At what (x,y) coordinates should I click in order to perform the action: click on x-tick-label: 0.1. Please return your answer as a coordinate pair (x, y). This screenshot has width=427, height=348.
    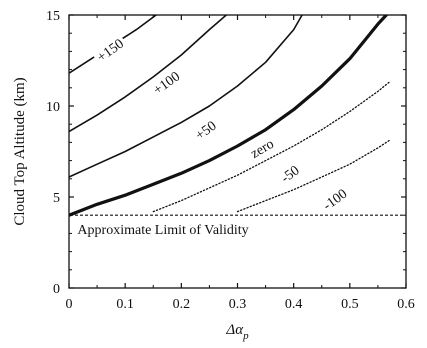
    Looking at the image, I should click on (125, 304).